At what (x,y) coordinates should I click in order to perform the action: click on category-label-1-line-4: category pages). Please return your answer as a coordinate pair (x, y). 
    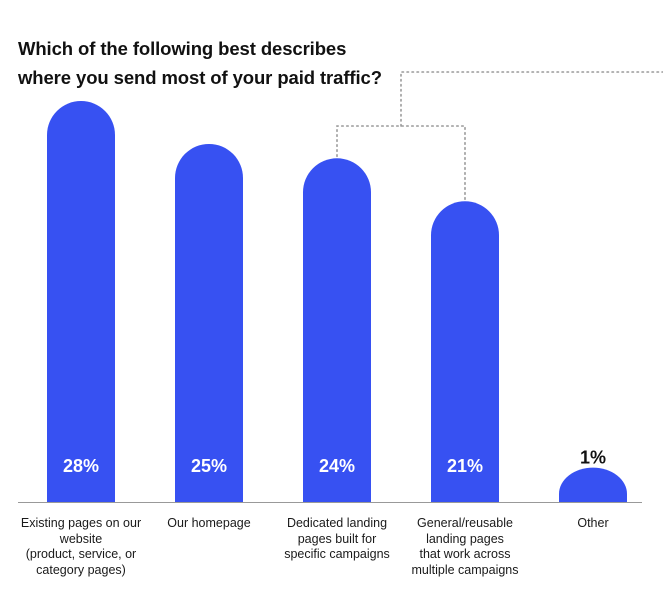
    Looking at the image, I should click on (81, 569).